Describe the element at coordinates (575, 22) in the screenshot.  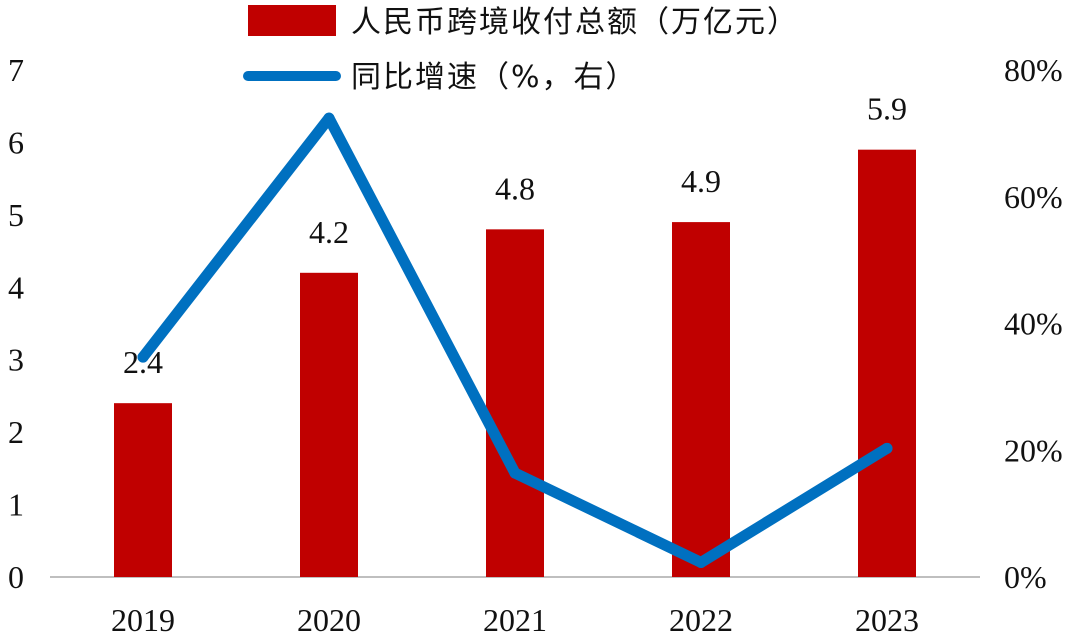
I see `legend-bar-label: 人民币跨境收付总额（万亿元）` at that location.